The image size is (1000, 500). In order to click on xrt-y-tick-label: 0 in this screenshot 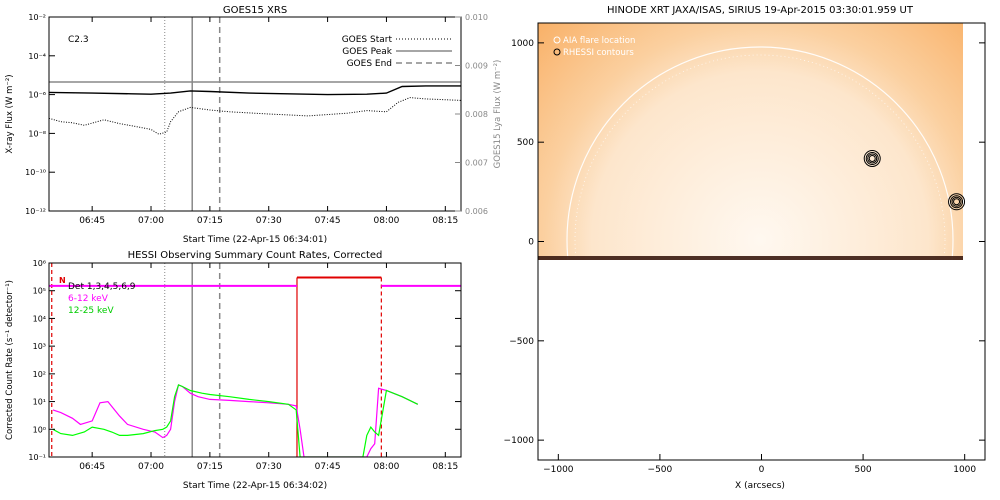, I will do `click(531, 243)`.